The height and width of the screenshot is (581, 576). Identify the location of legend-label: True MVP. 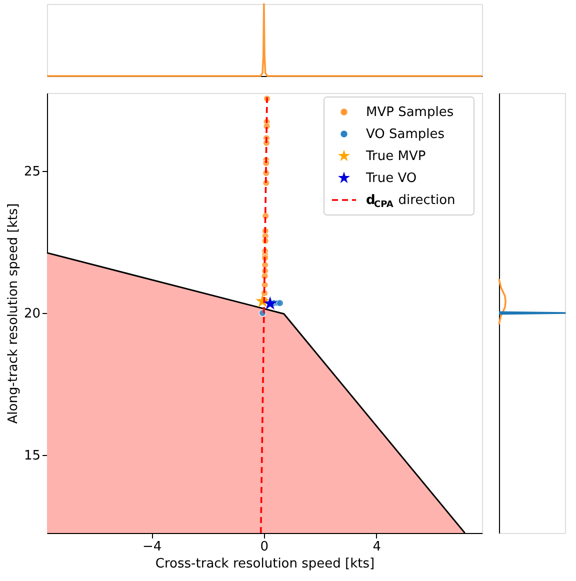
(395, 156).